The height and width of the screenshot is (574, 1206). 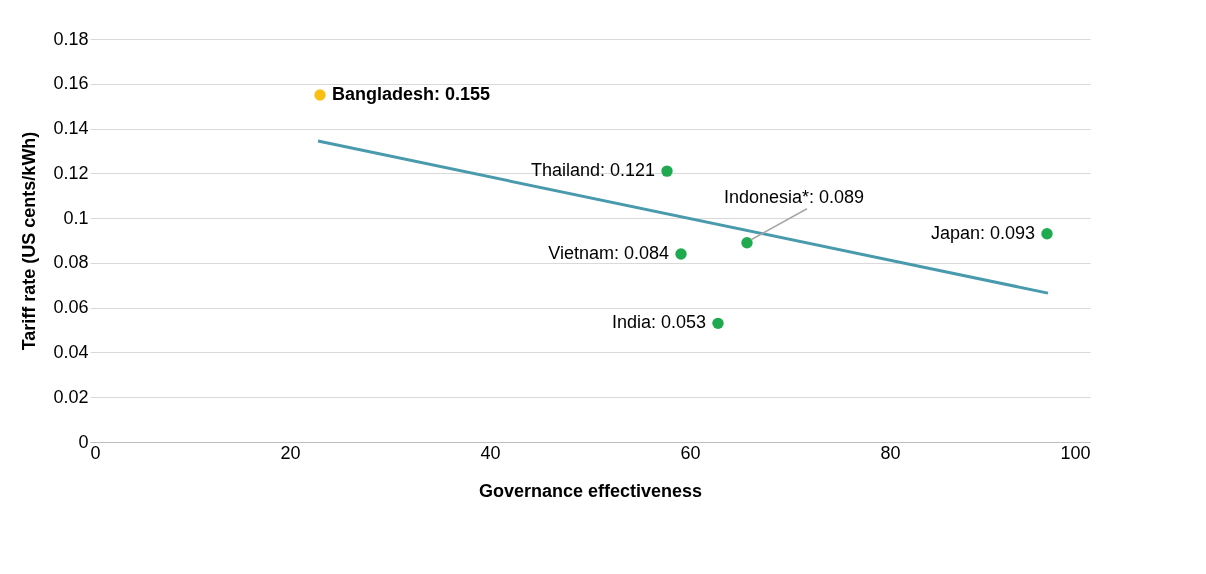 What do you see at coordinates (71, 172) in the screenshot?
I see `y-tick-label: 0.12` at bounding box center [71, 172].